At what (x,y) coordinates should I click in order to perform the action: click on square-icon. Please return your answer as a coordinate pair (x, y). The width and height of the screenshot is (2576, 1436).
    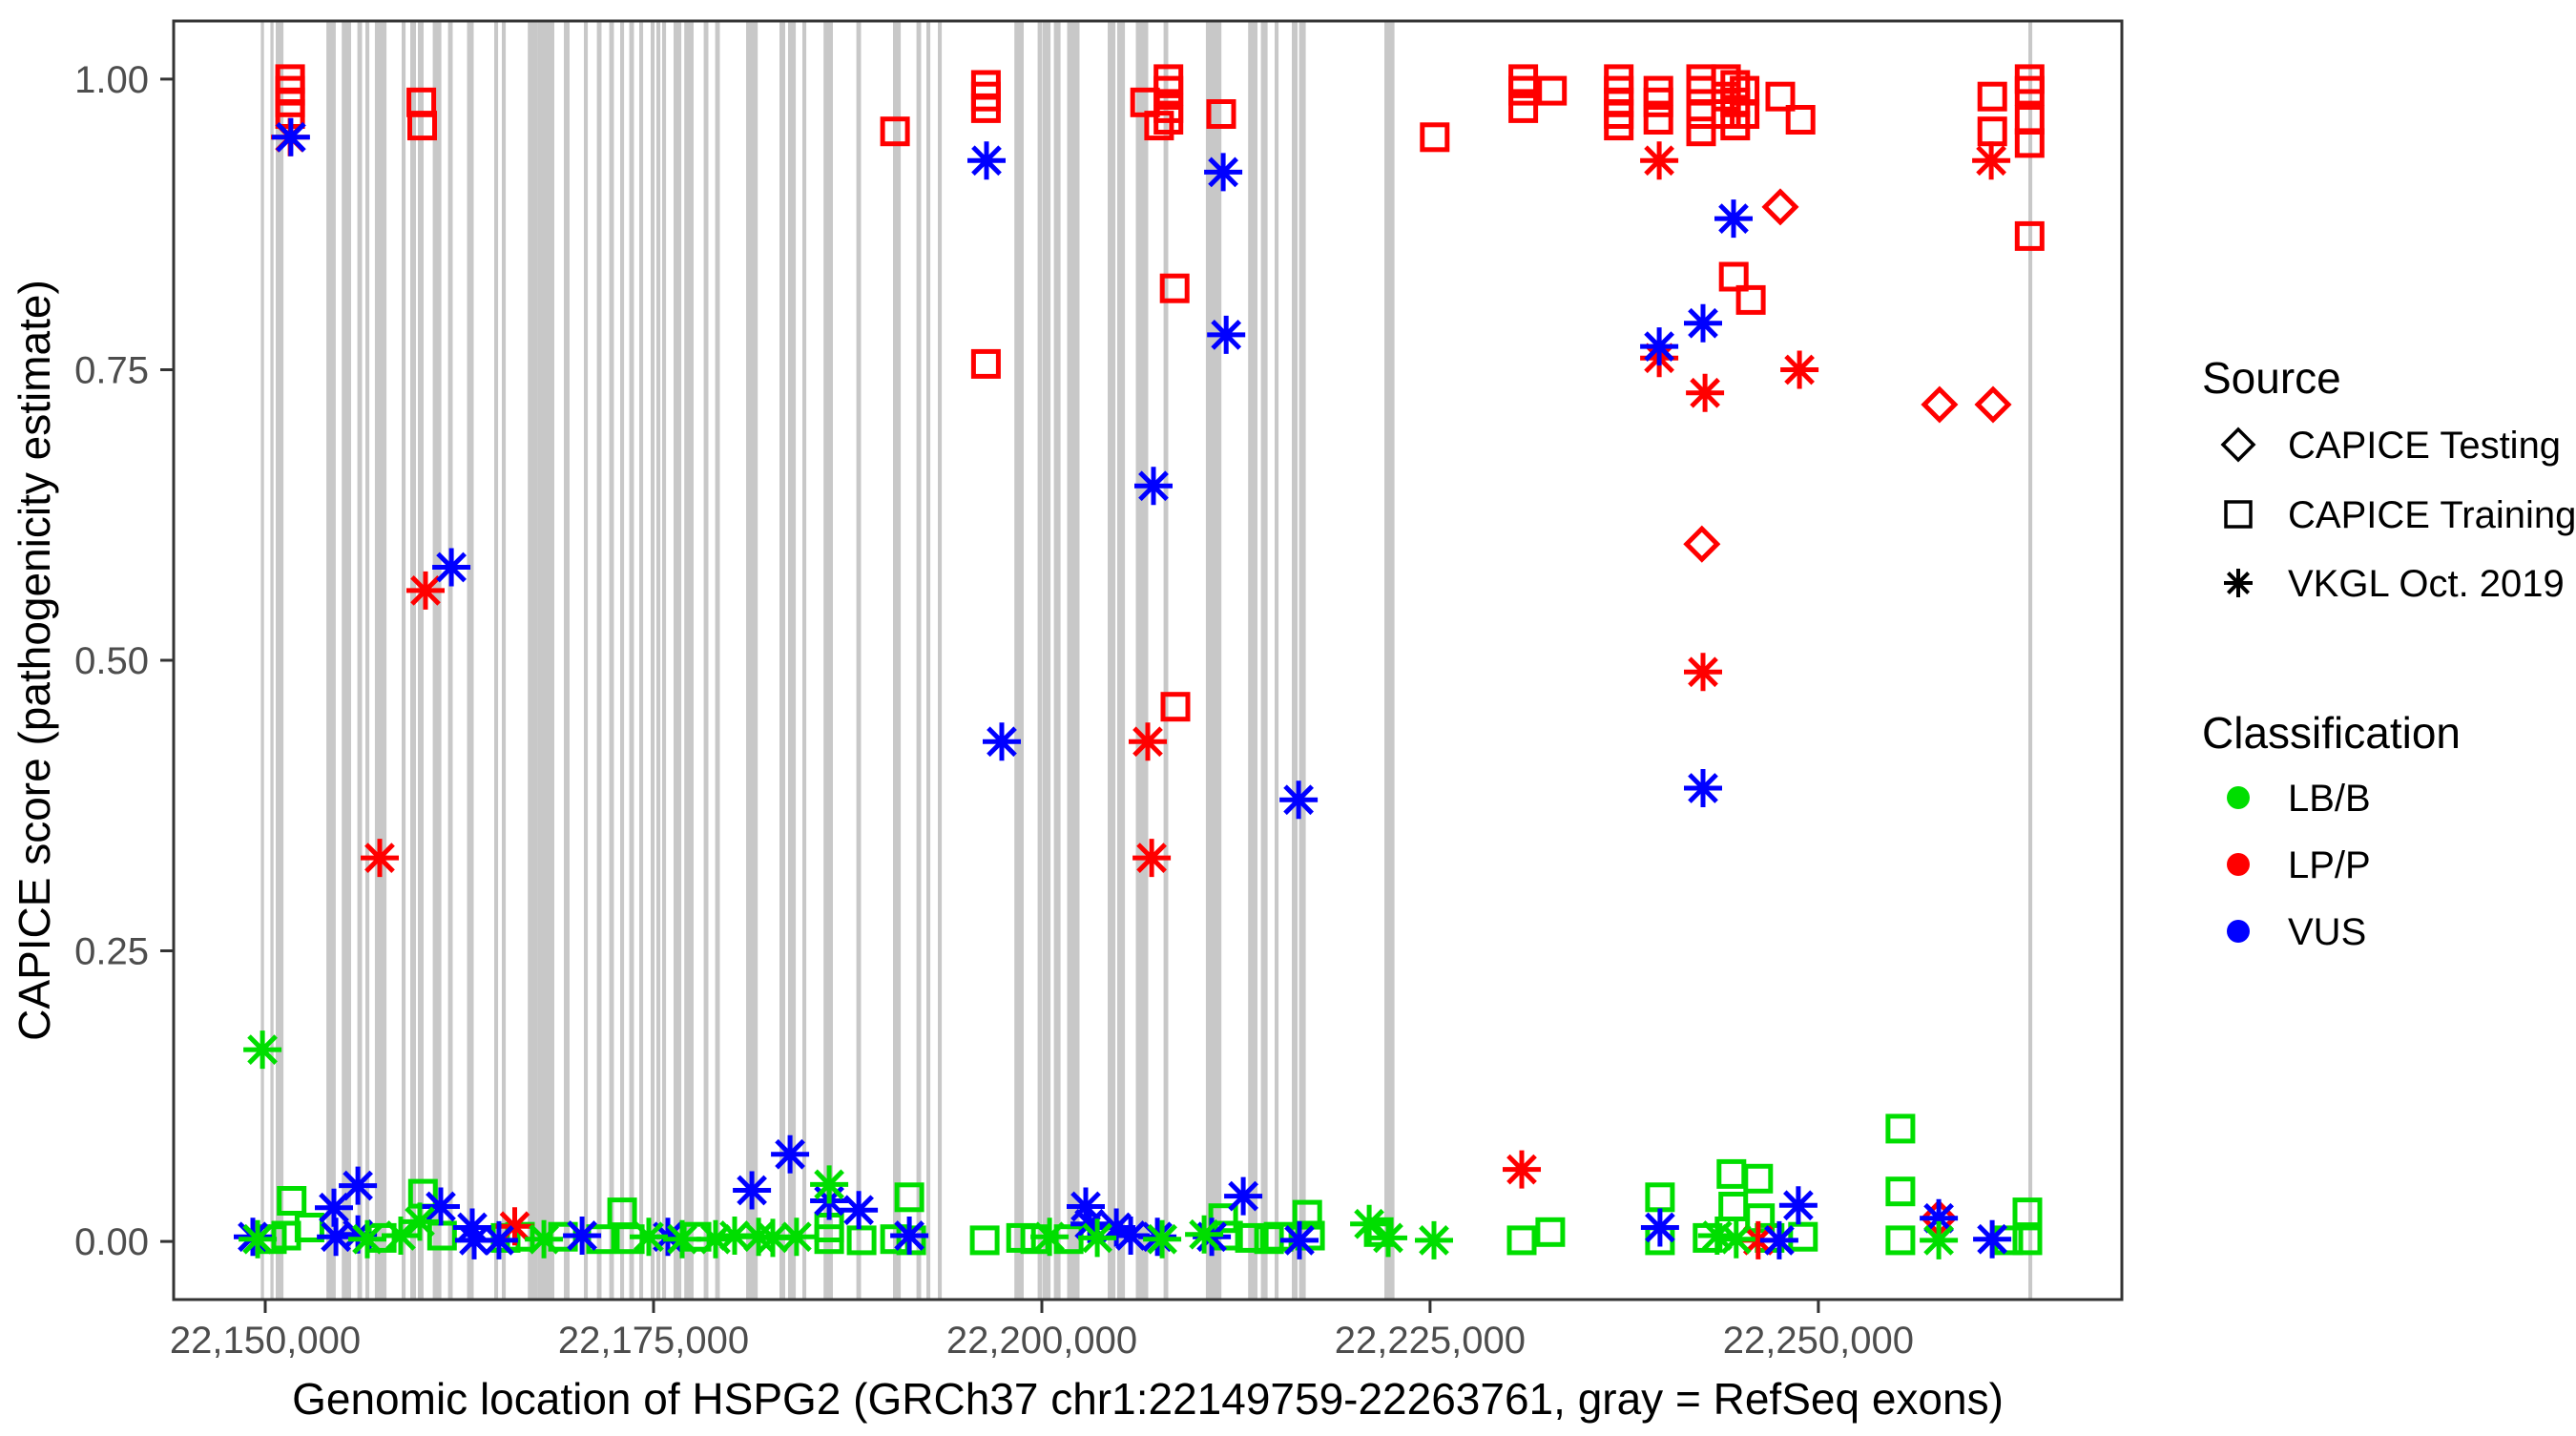
    Looking at the image, I should click on (2238, 514).